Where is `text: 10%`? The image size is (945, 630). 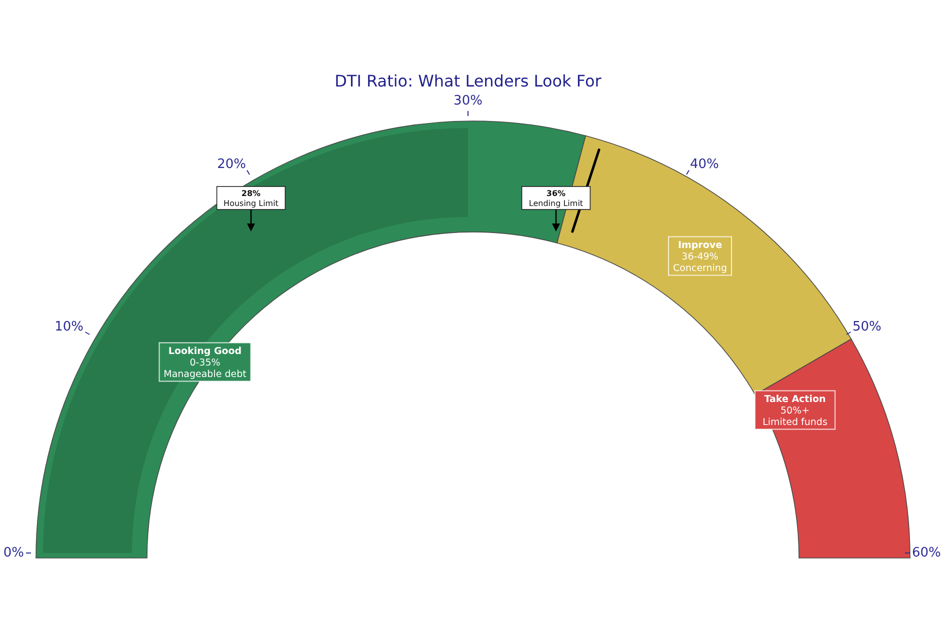 text: 10% is located at coordinates (69, 327).